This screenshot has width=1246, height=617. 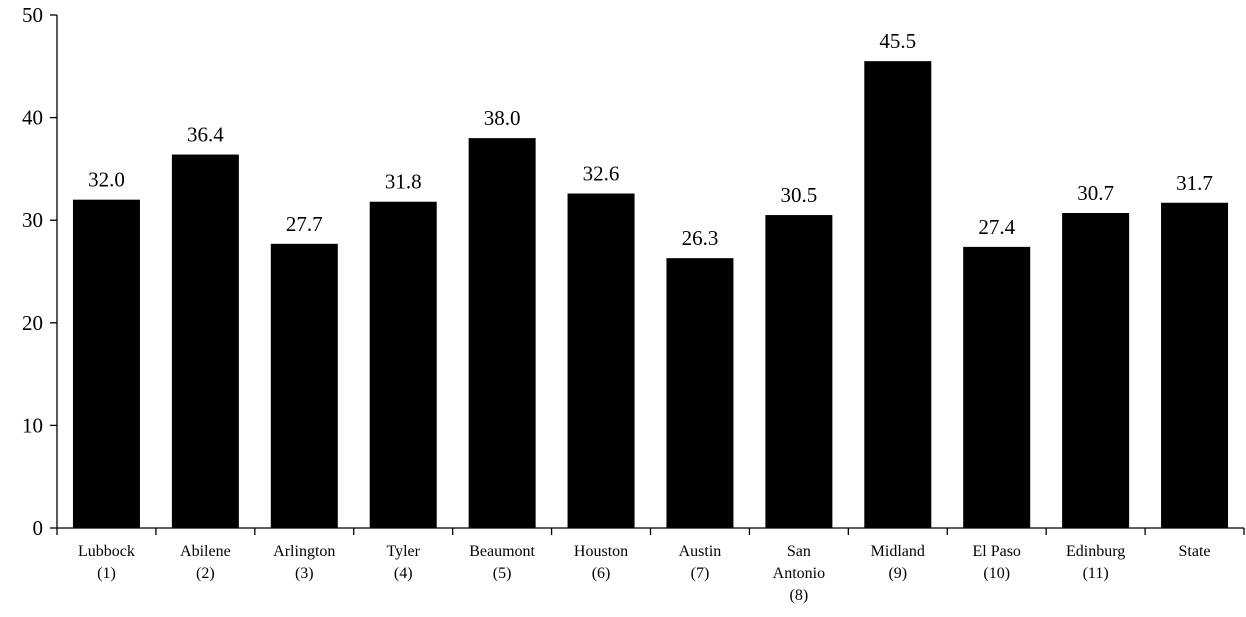 I want to click on data-label: 32.6, so click(x=601, y=174).